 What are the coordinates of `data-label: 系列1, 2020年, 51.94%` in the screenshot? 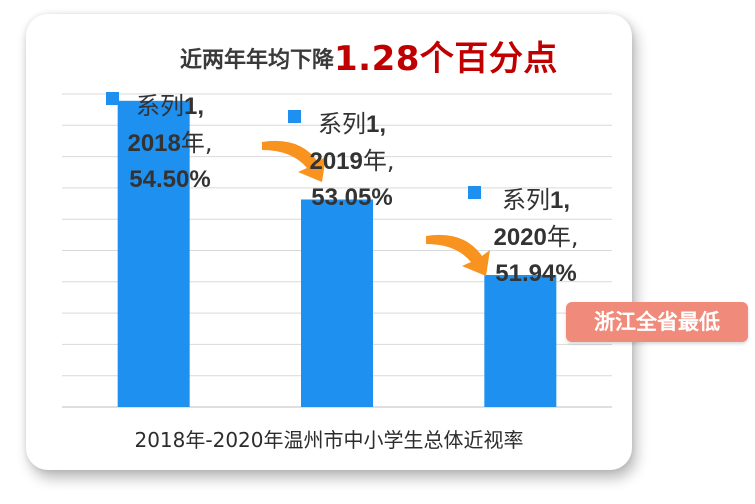 It's located at (536, 236).